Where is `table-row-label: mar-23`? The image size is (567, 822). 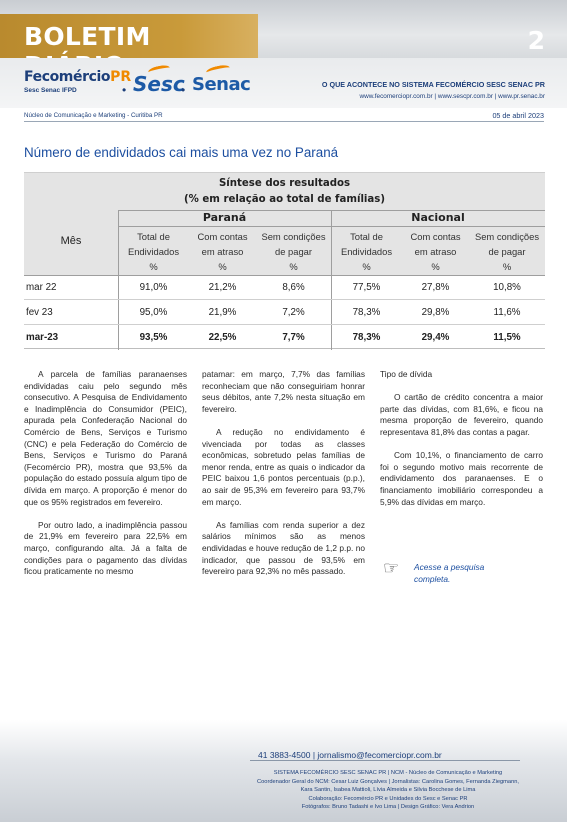 table-row-label: mar-23 is located at coordinates (42, 337).